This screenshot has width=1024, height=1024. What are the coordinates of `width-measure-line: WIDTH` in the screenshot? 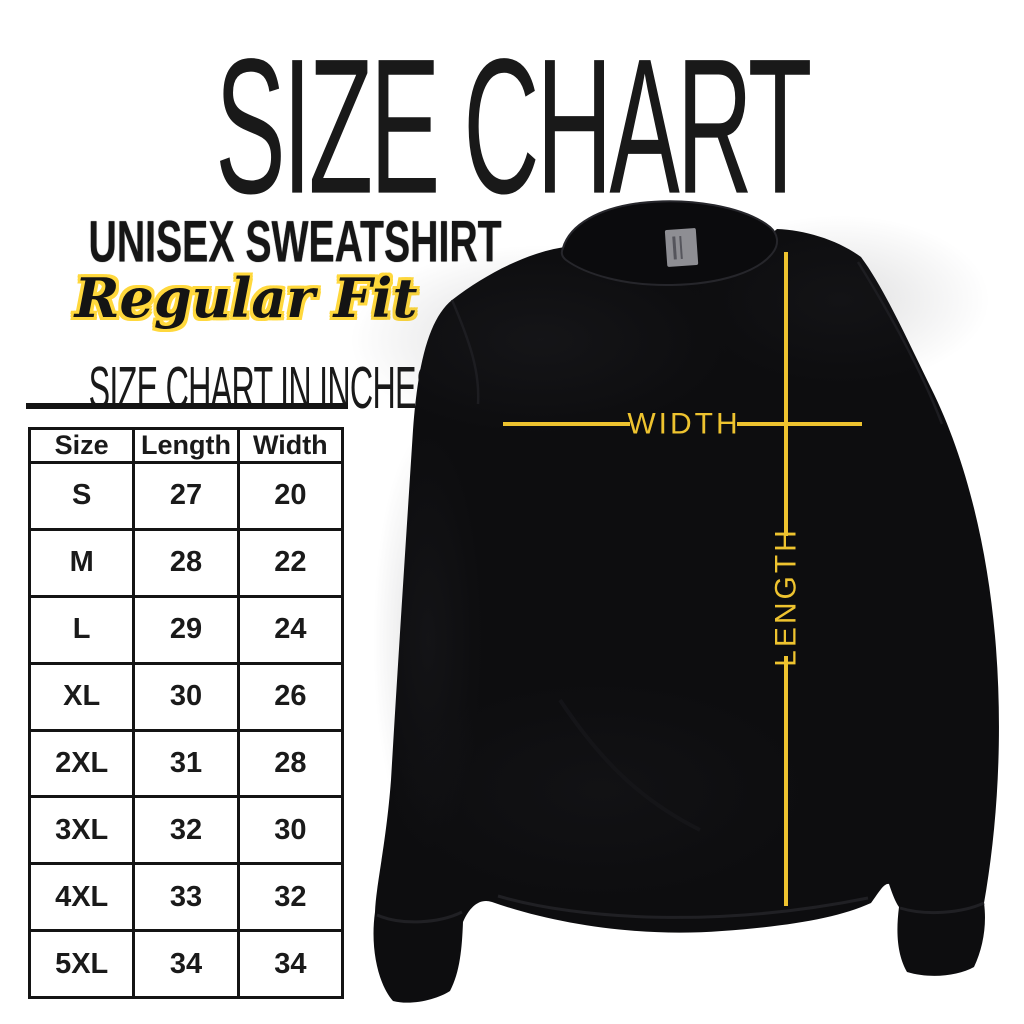 It's located at (682, 424).